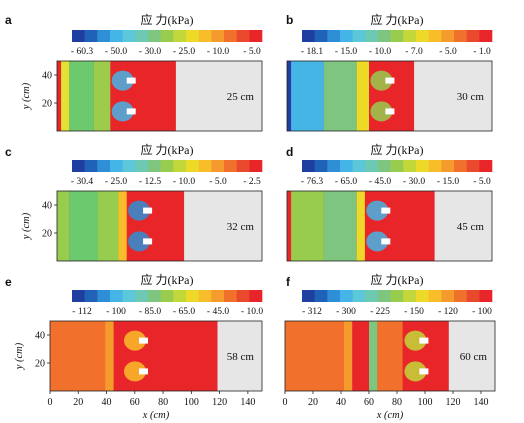 The image size is (524, 423). What do you see at coordinates (285, 402) in the screenshot?
I see `x-tick-label: 0` at bounding box center [285, 402].